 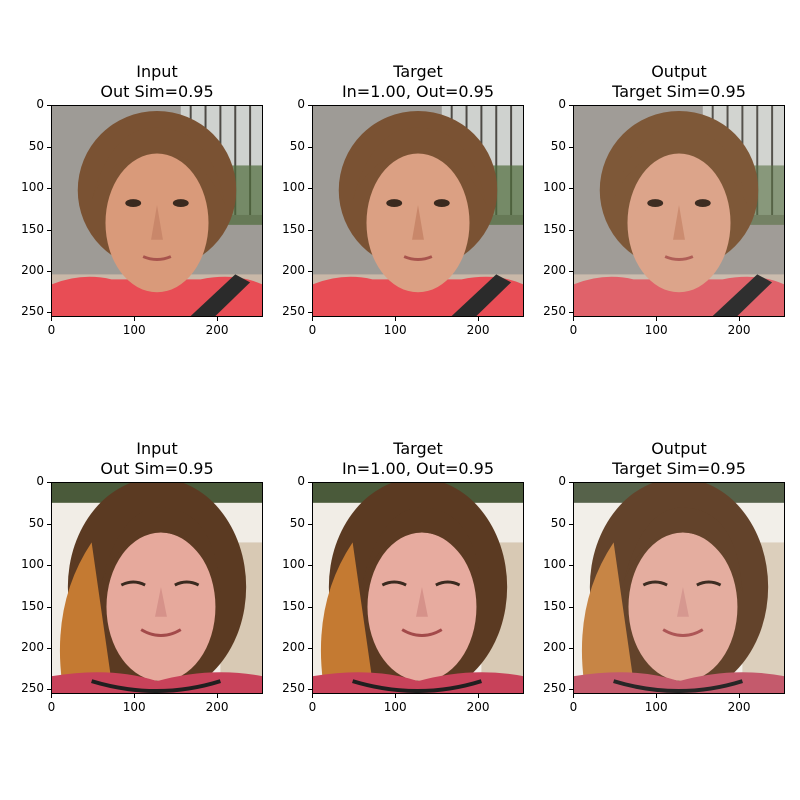 I want to click on title-line2: Target Sim=0.95, so click(x=679, y=91).